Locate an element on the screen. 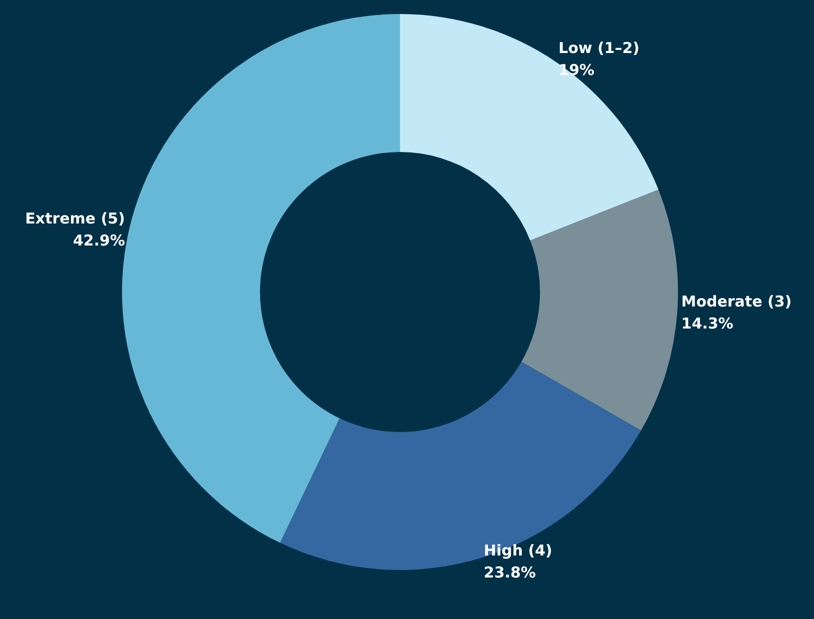  slice-label: High (4) is located at coordinates (518, 550).